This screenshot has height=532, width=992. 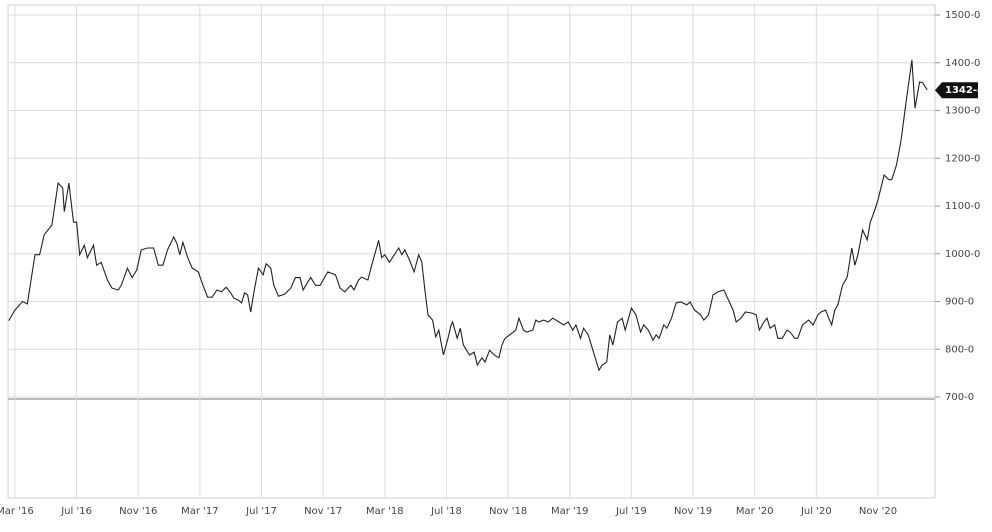 I want to click on x-tick-label: Jul '18, so click(x=446, y=511).